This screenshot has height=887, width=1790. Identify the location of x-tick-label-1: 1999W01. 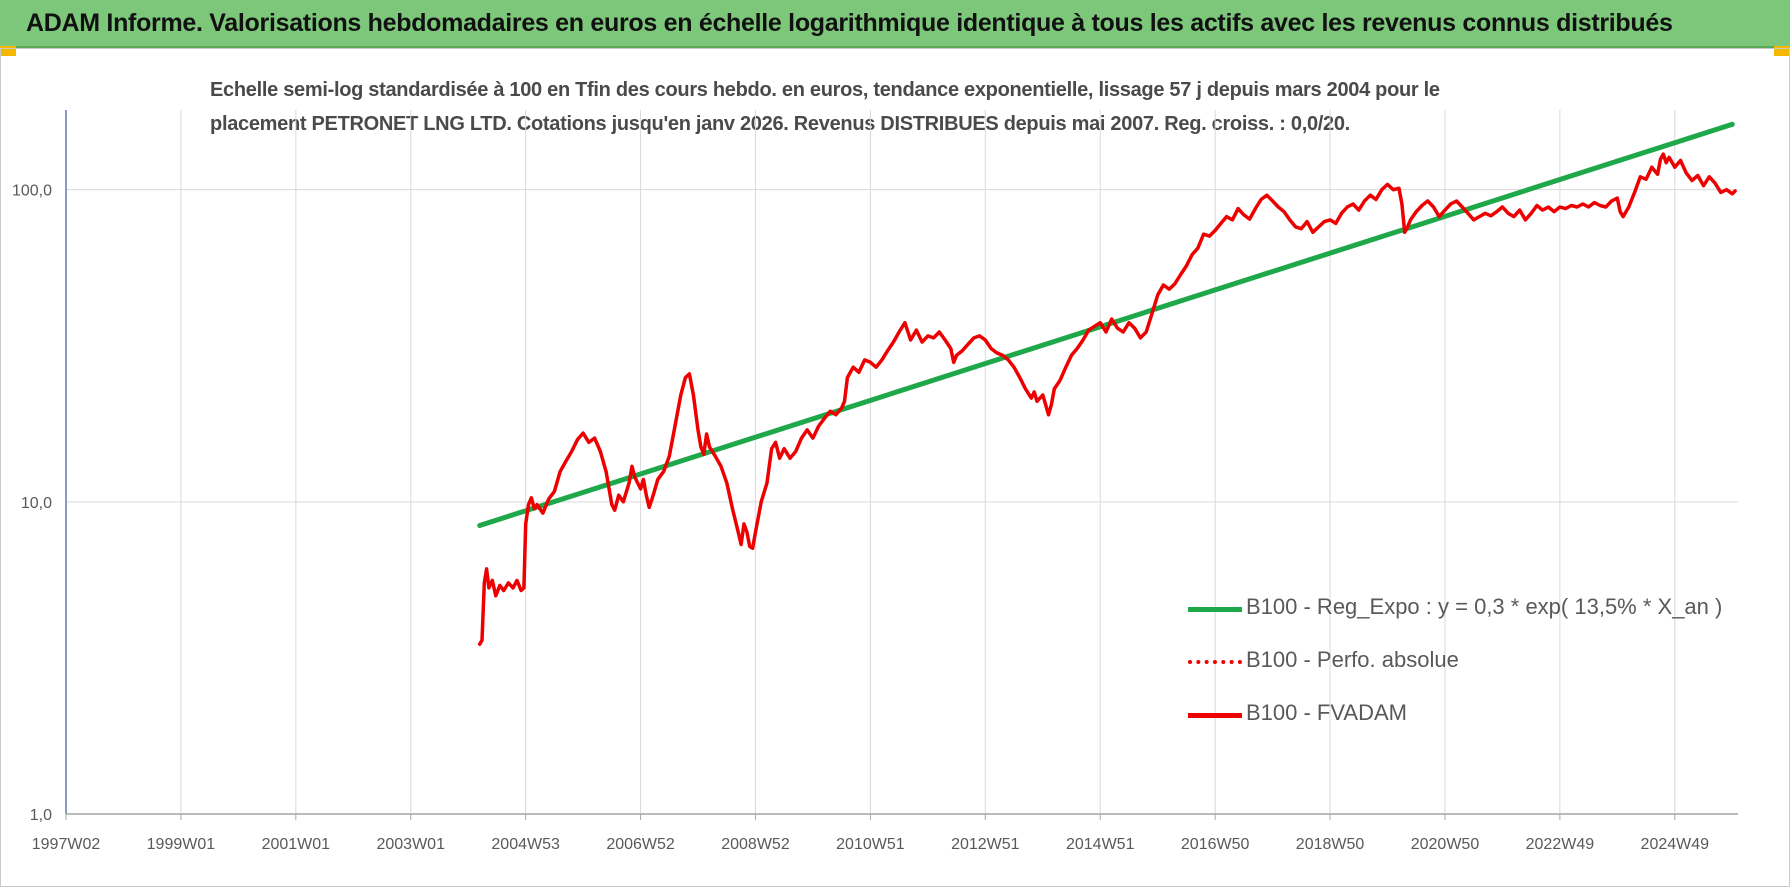
(181, 844).